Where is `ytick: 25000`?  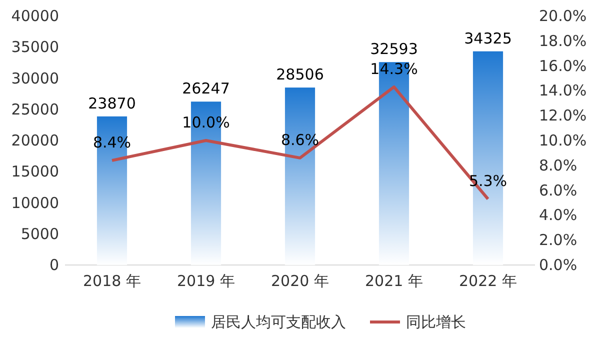 ytick: 25000 is located at coordinates (35, 109).